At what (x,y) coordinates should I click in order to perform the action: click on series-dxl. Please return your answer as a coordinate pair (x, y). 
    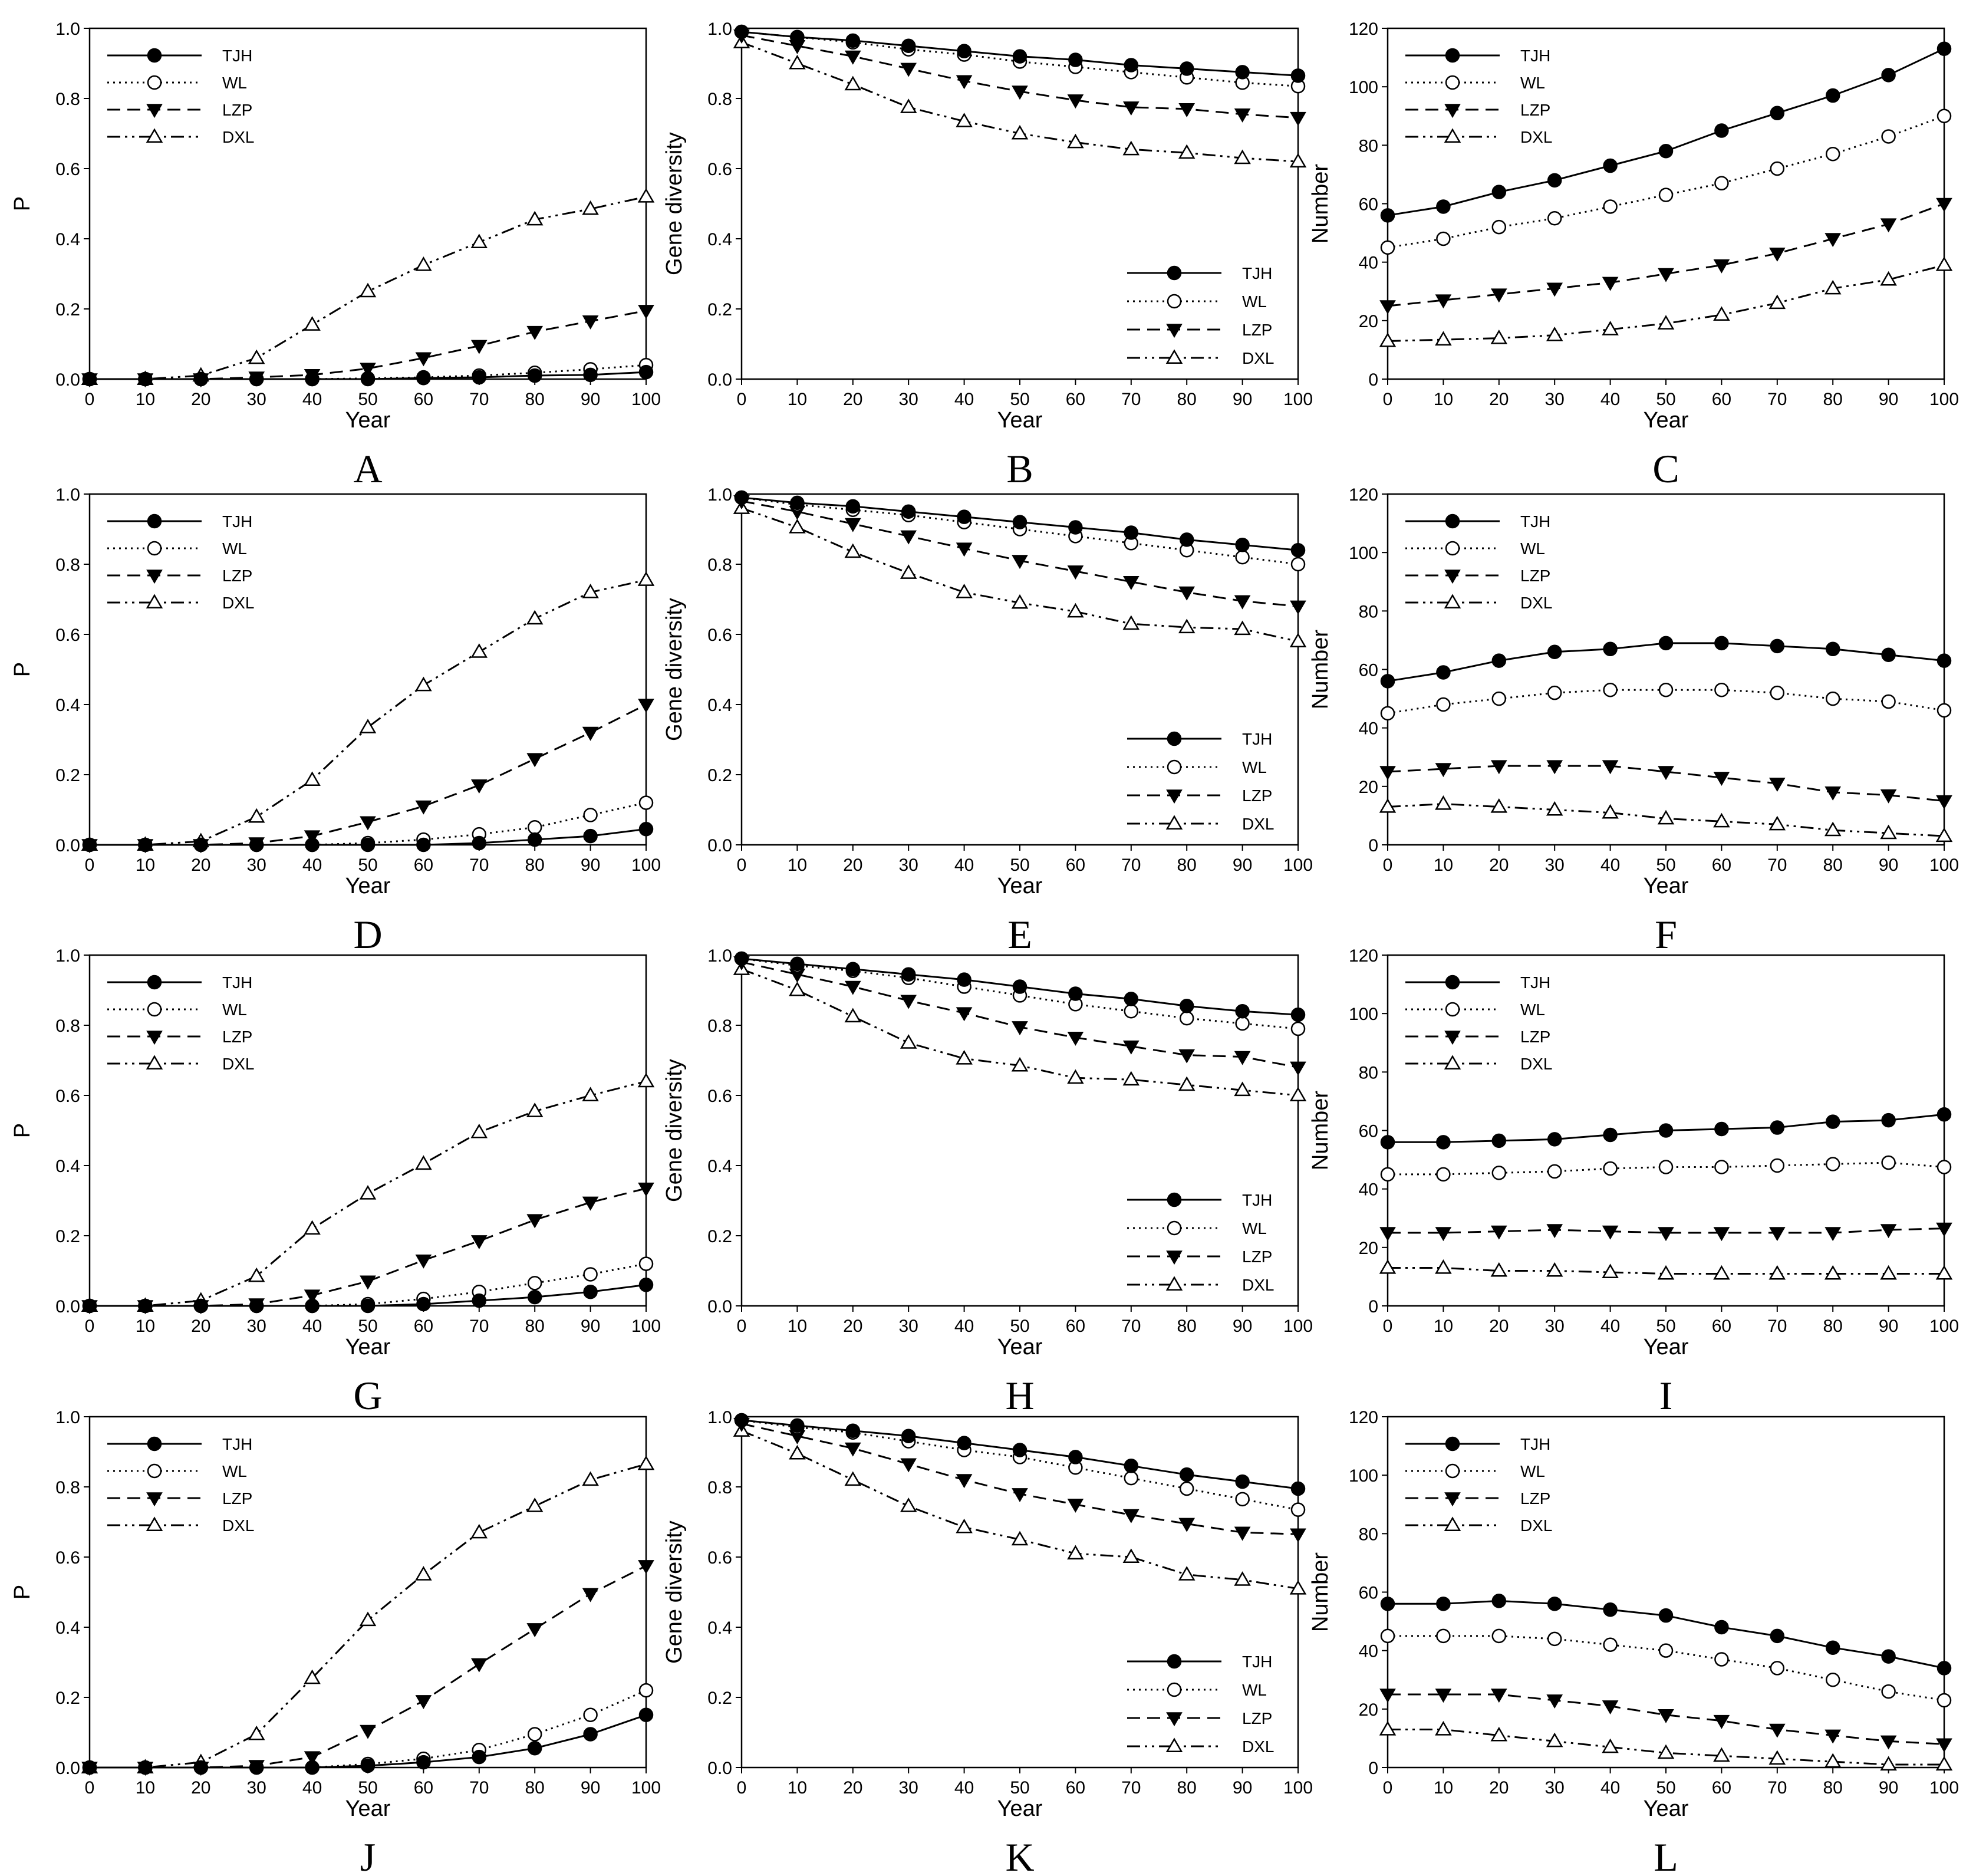
    Looking at the image, I should click on (1020, 101).